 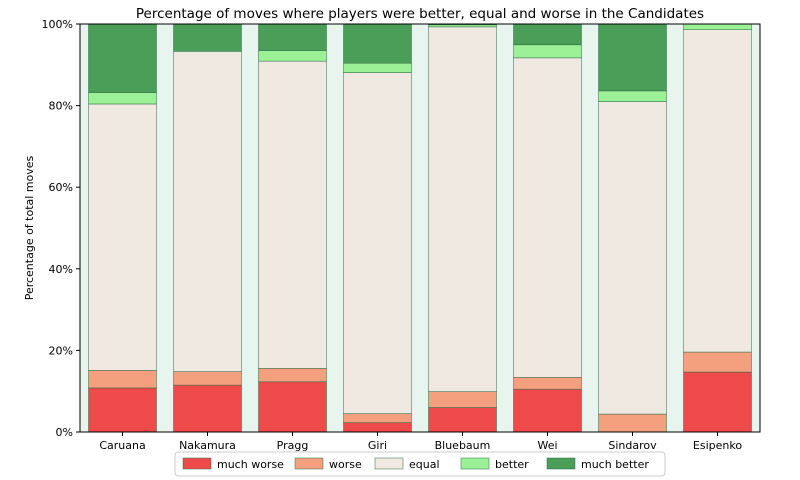 What do you see at coordinates (717, 191) in the screenshot?
I see `bar-esipenko-equal` at bounding box center [717, 191].